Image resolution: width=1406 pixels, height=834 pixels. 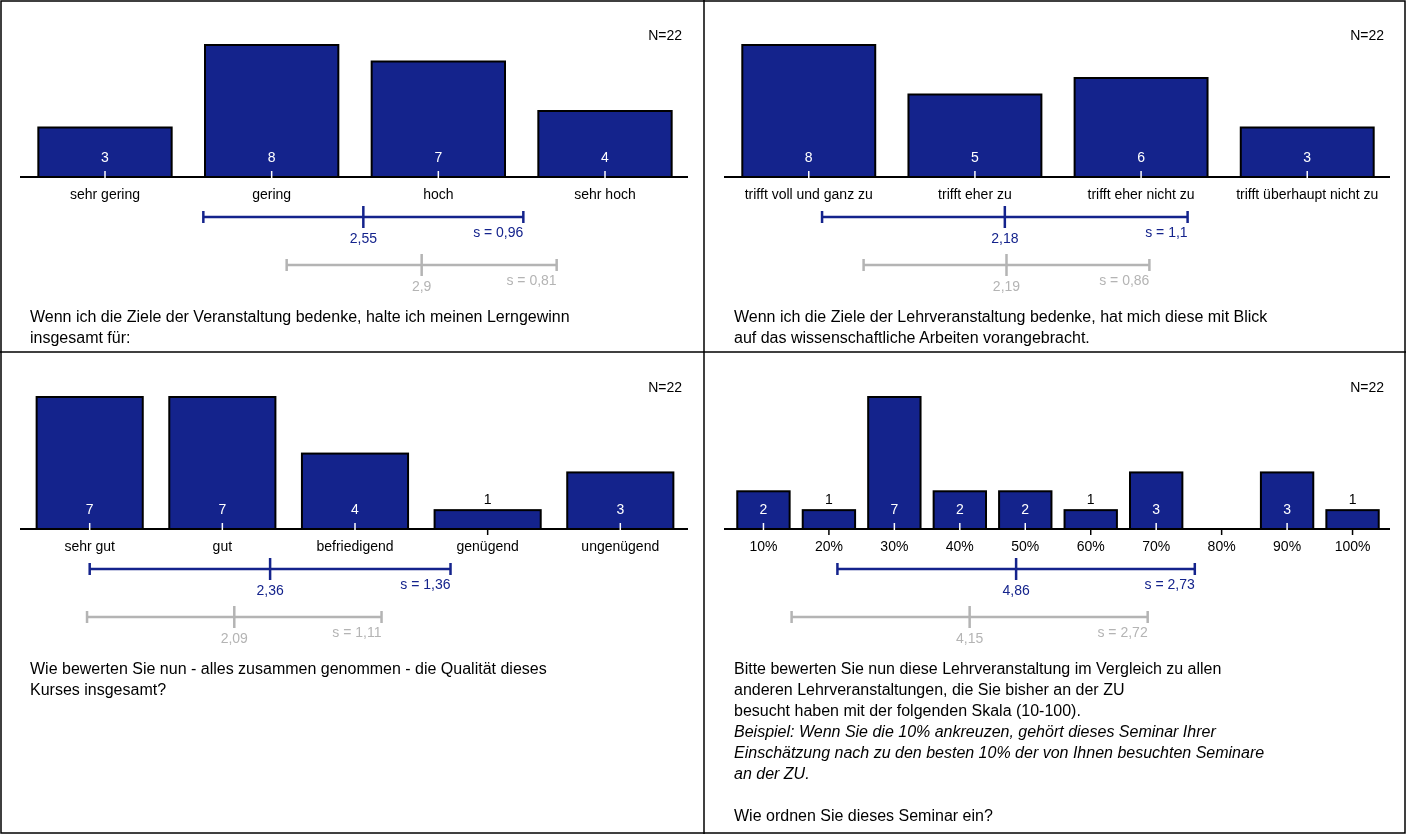 I want to click on text: 2,09, so click(x=234, y=638).